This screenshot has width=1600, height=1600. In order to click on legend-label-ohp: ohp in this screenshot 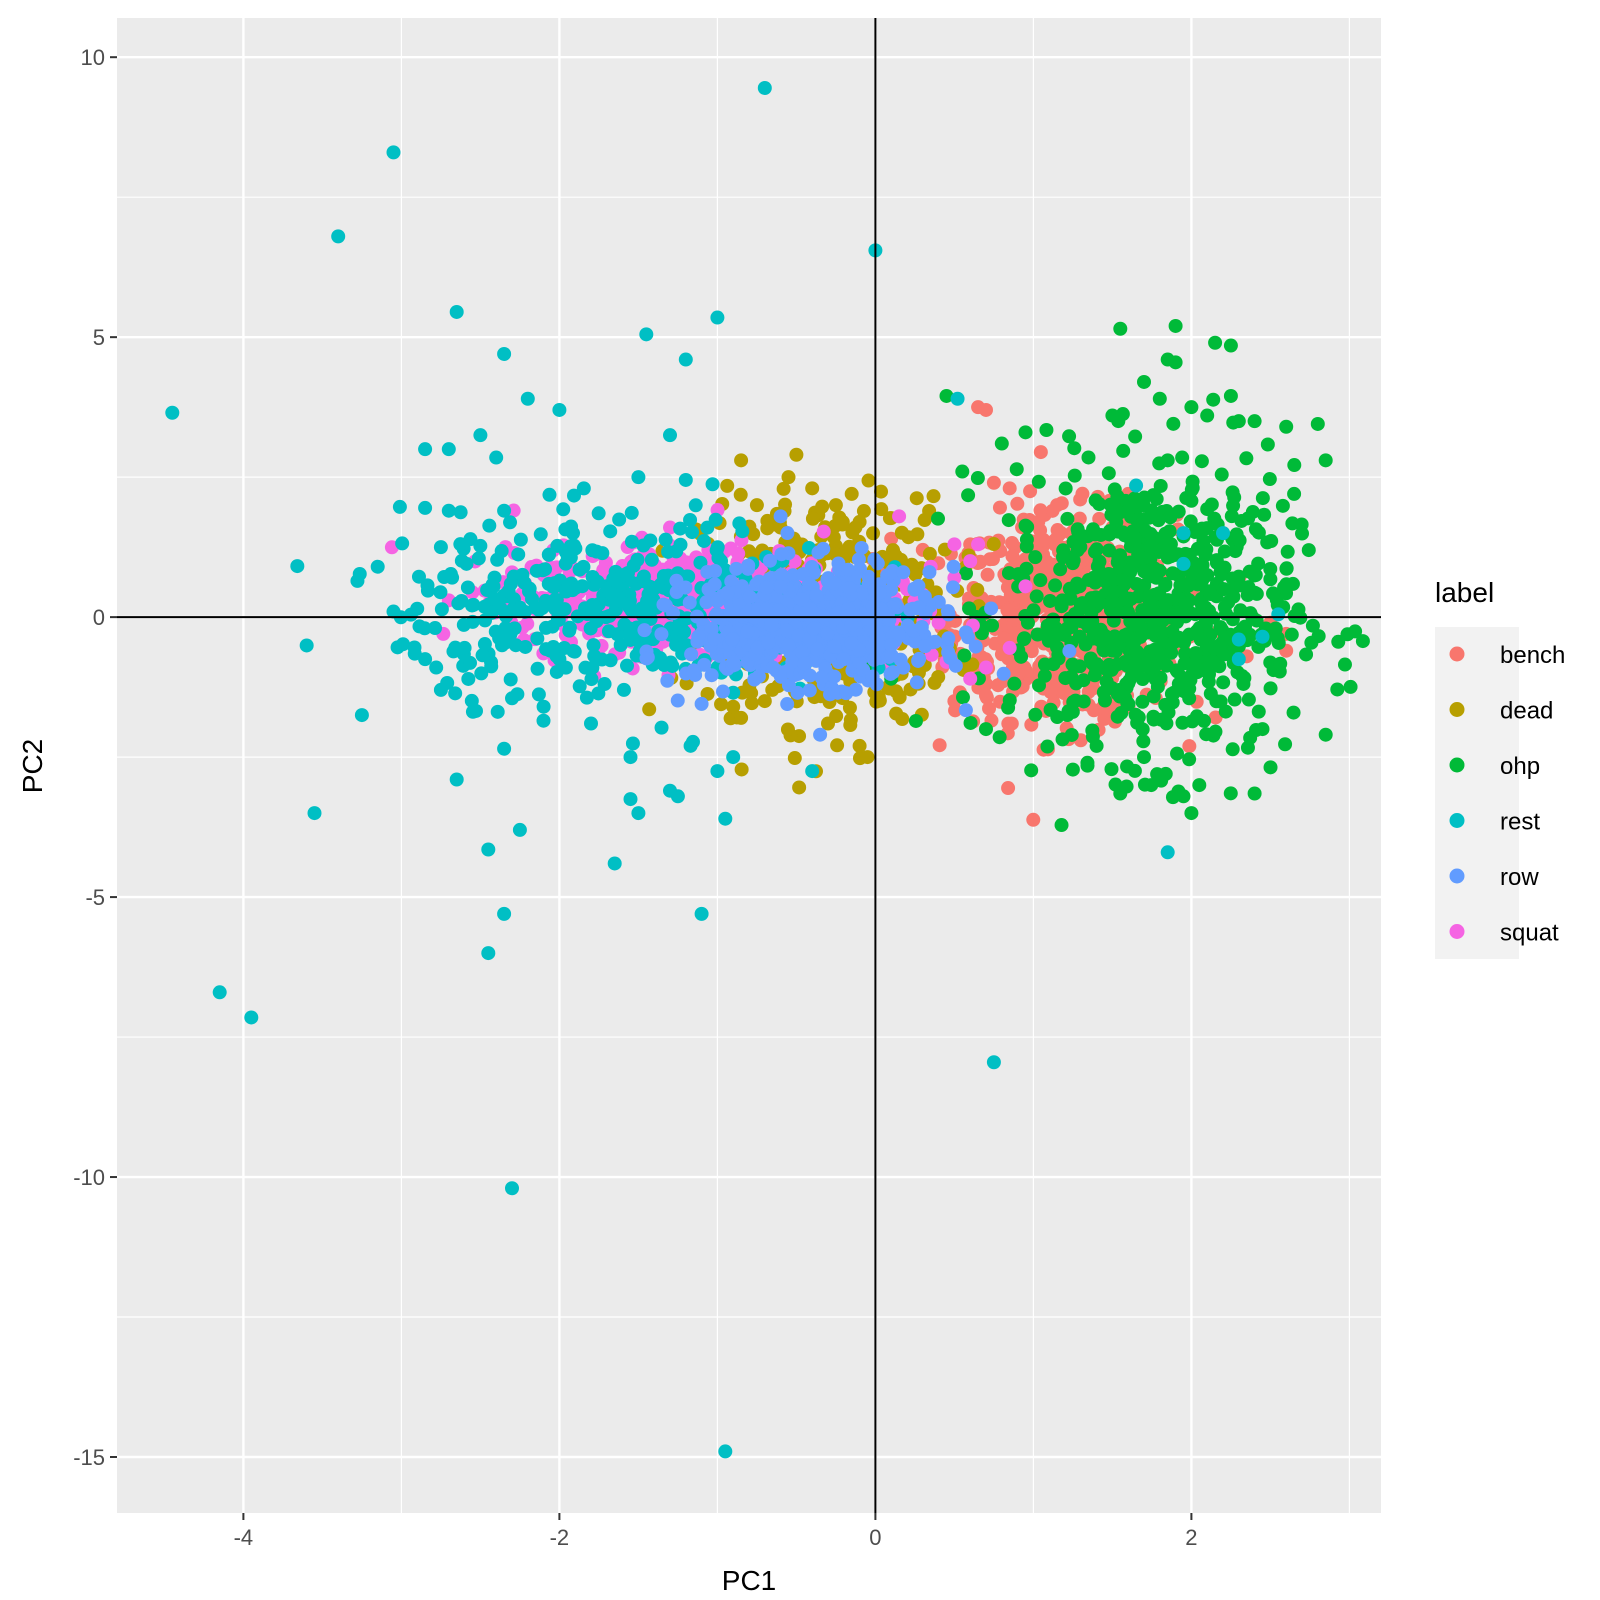, I will do `click(1520, 766)`.